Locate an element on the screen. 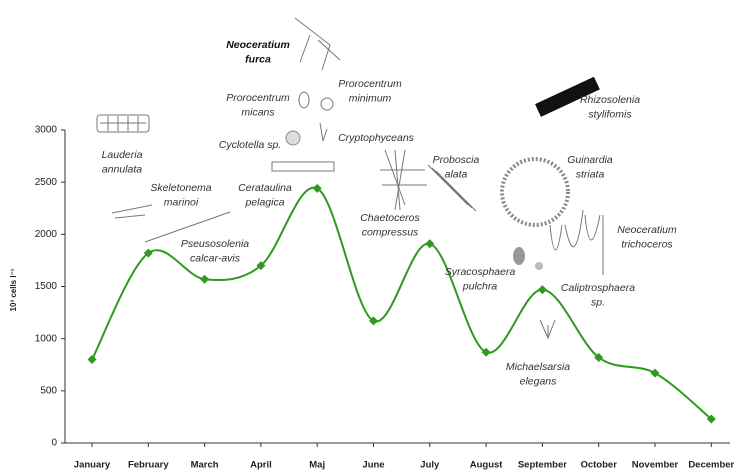  annotation: furca is located at coordinates (258, 59).